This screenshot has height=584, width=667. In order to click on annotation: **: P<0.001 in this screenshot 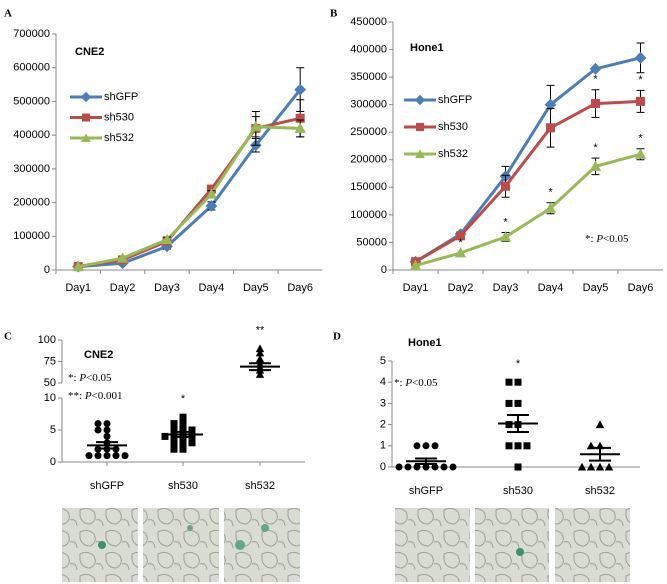, I will do `click(95, 396)`.